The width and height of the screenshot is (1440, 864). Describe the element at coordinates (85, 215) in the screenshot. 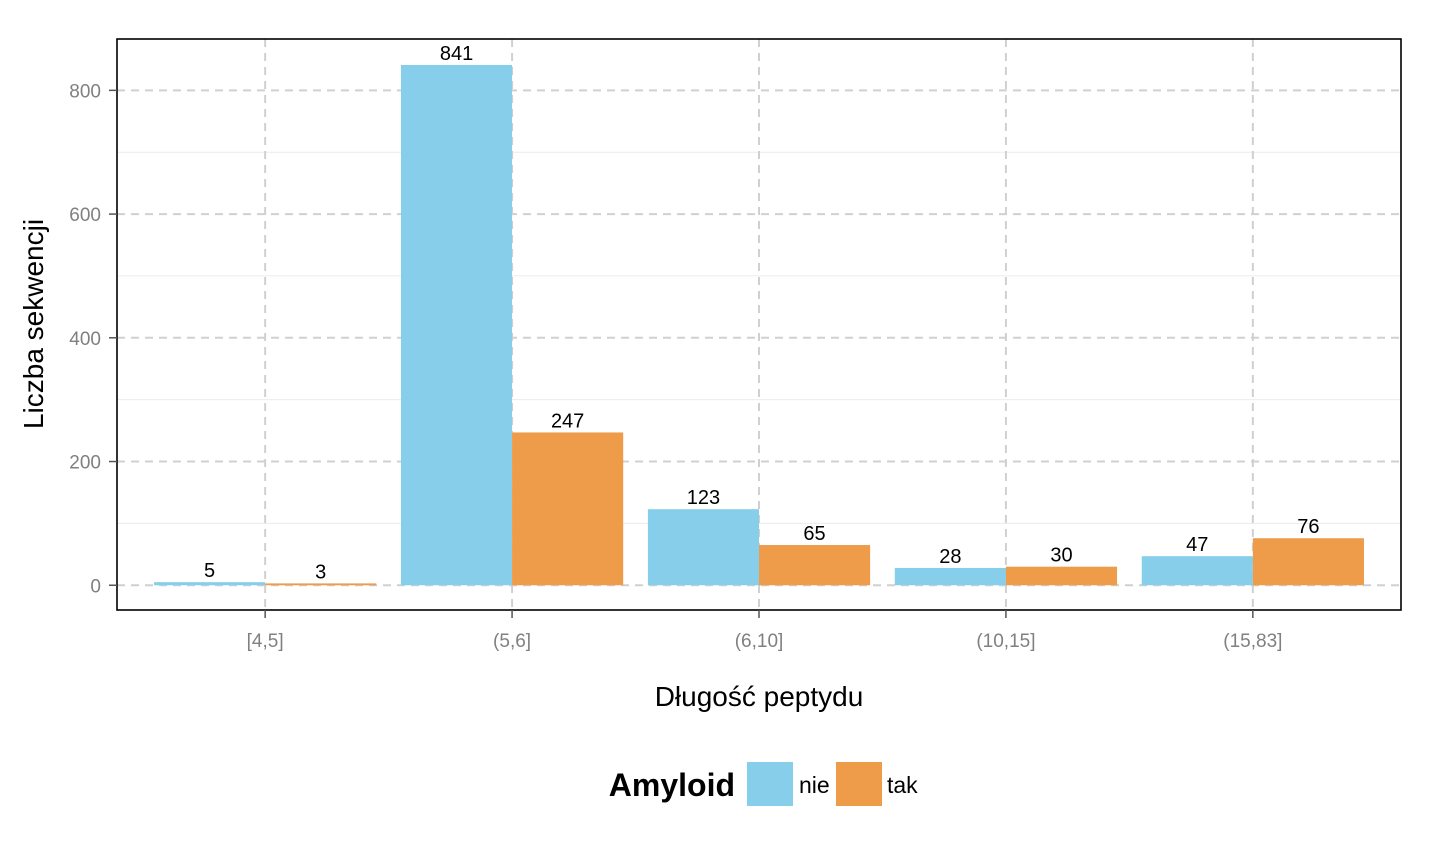

I see `y-tick-label: 600` at that location.